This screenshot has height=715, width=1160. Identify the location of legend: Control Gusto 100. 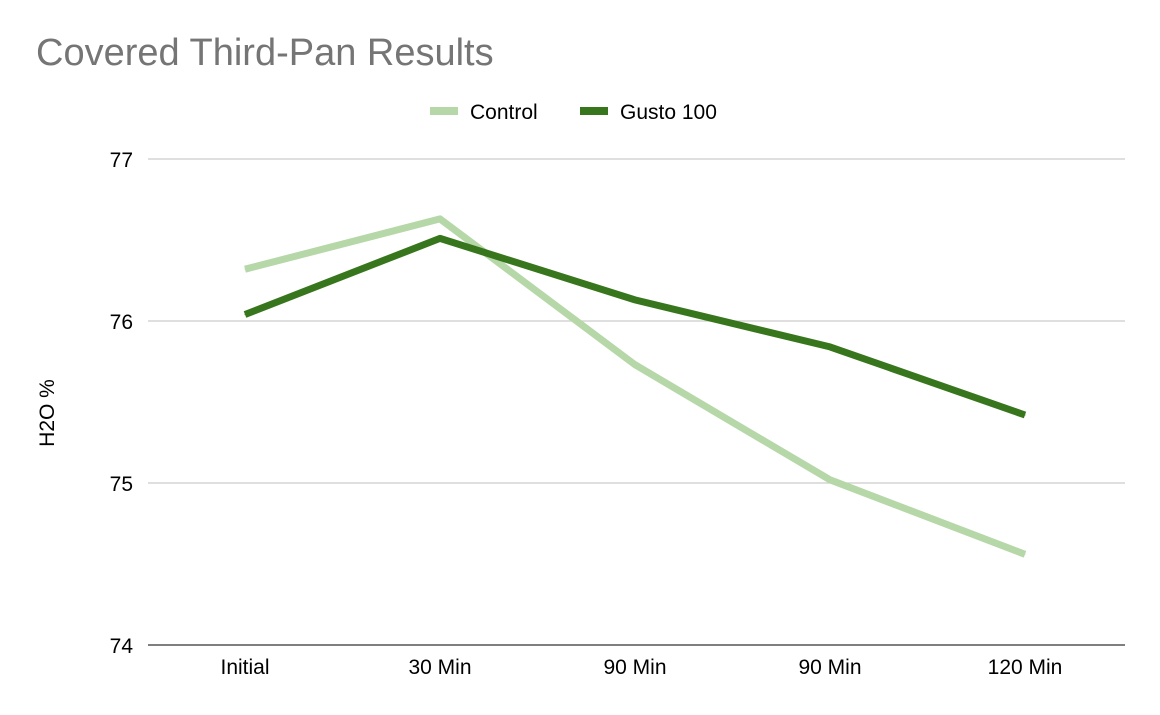
(573, 112).